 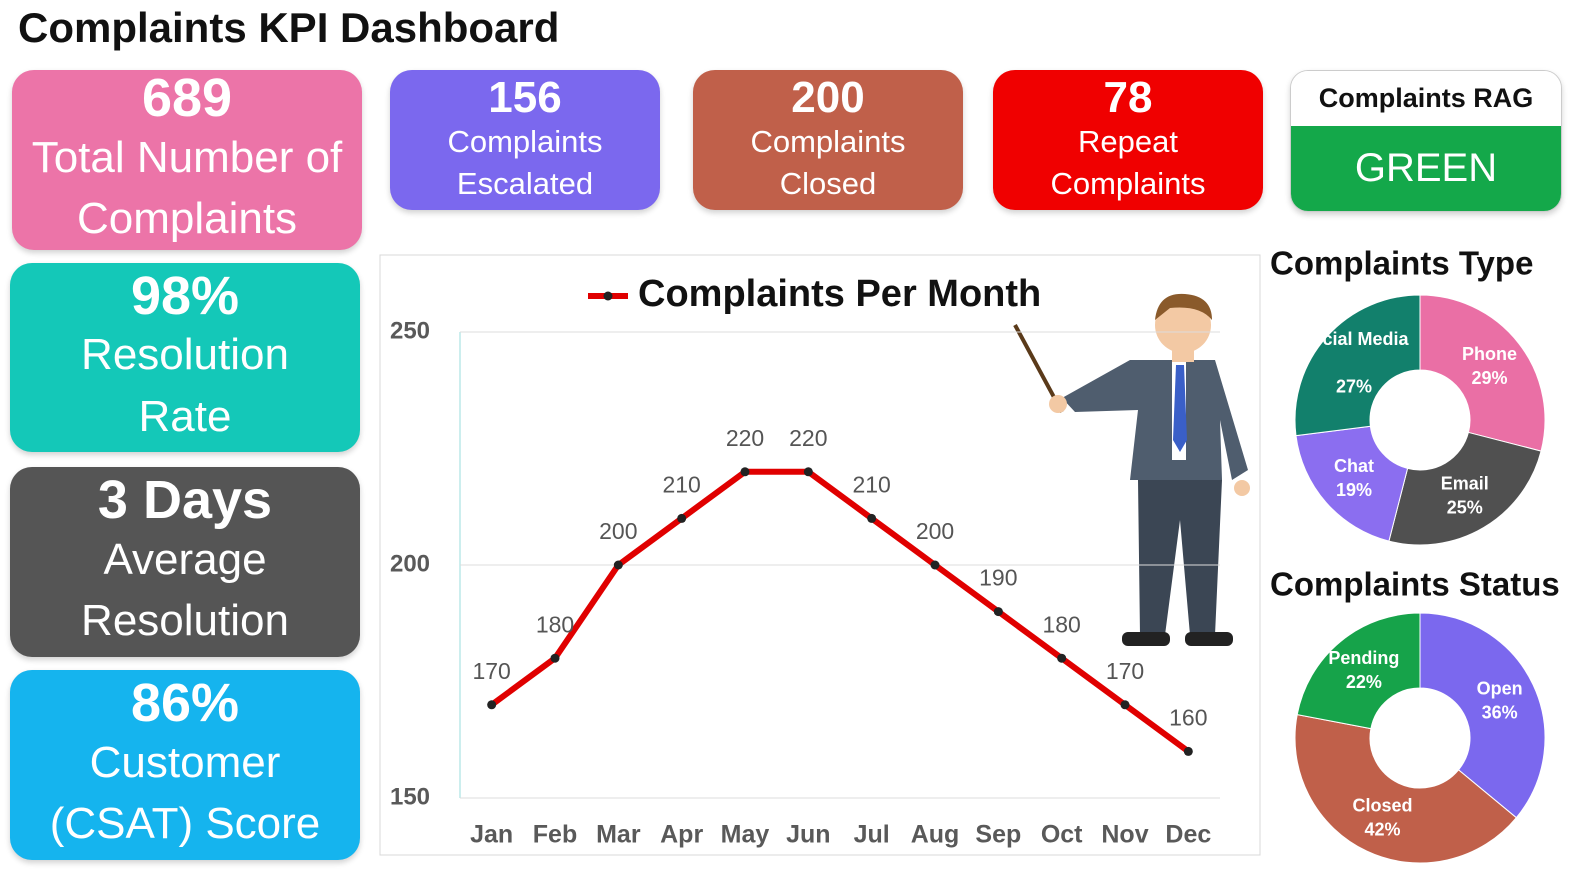 What do you see at coordinates (1124, 835) in the screenshot?
I see `x-tick-label: Nov` at bounding box center [1124, 835].